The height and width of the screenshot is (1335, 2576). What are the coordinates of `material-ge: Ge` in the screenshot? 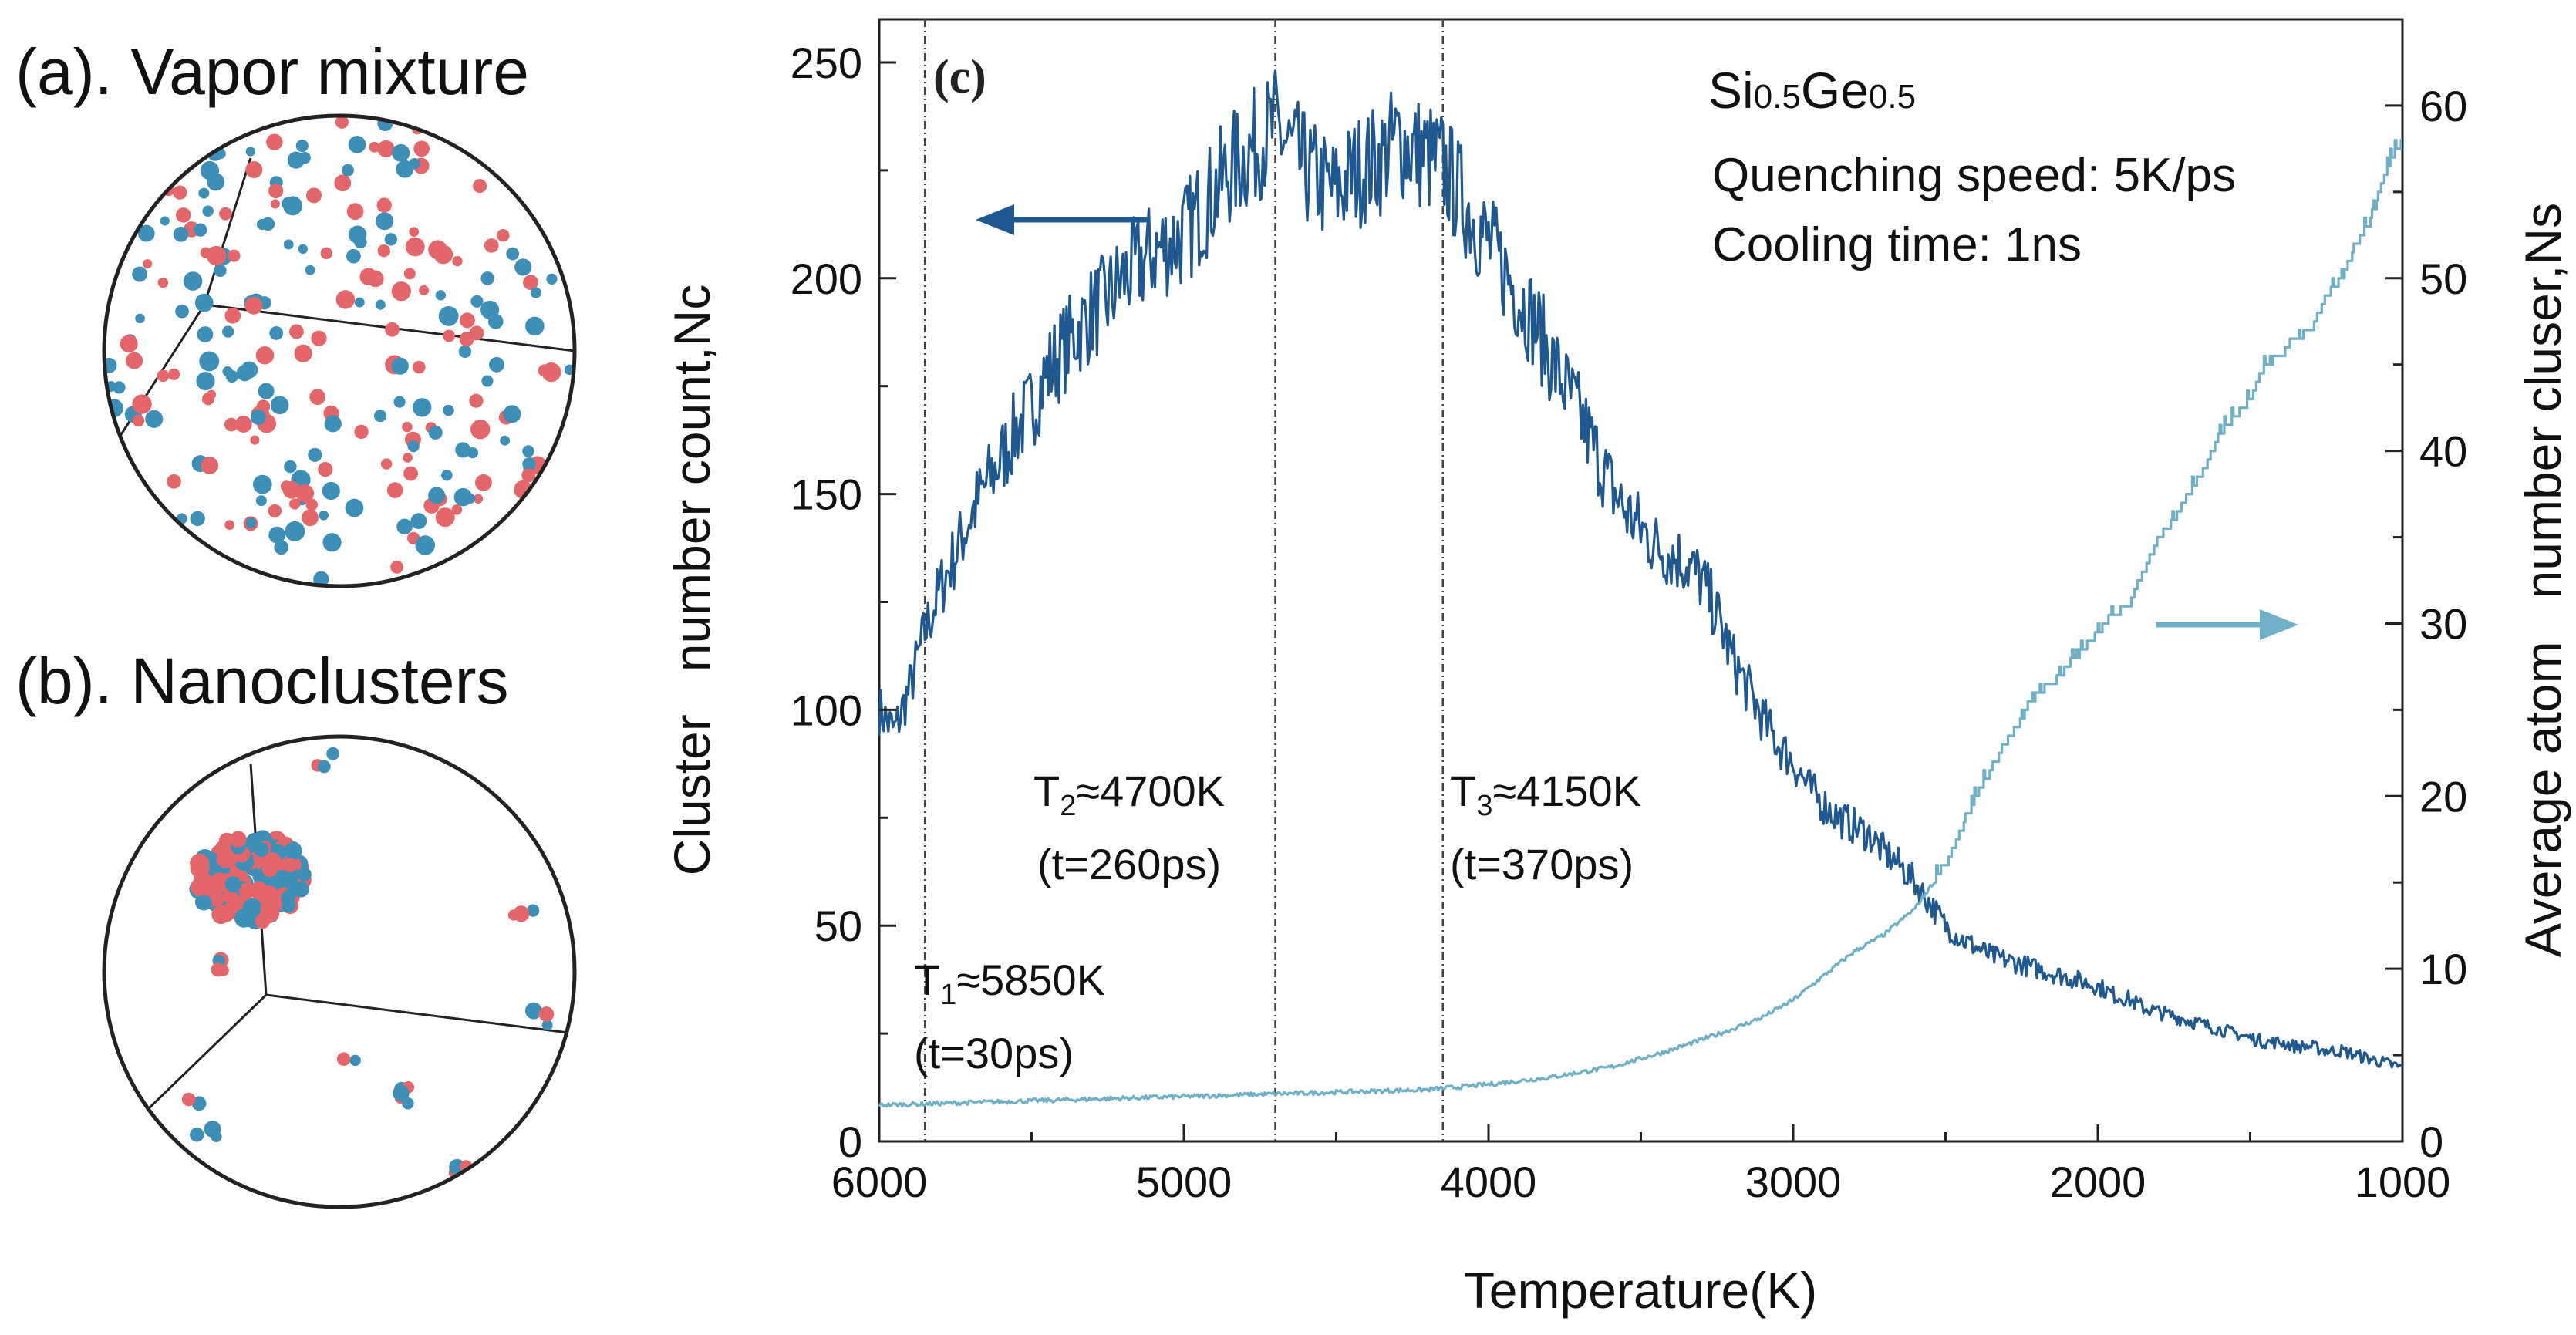 It's located at (1835, 90).